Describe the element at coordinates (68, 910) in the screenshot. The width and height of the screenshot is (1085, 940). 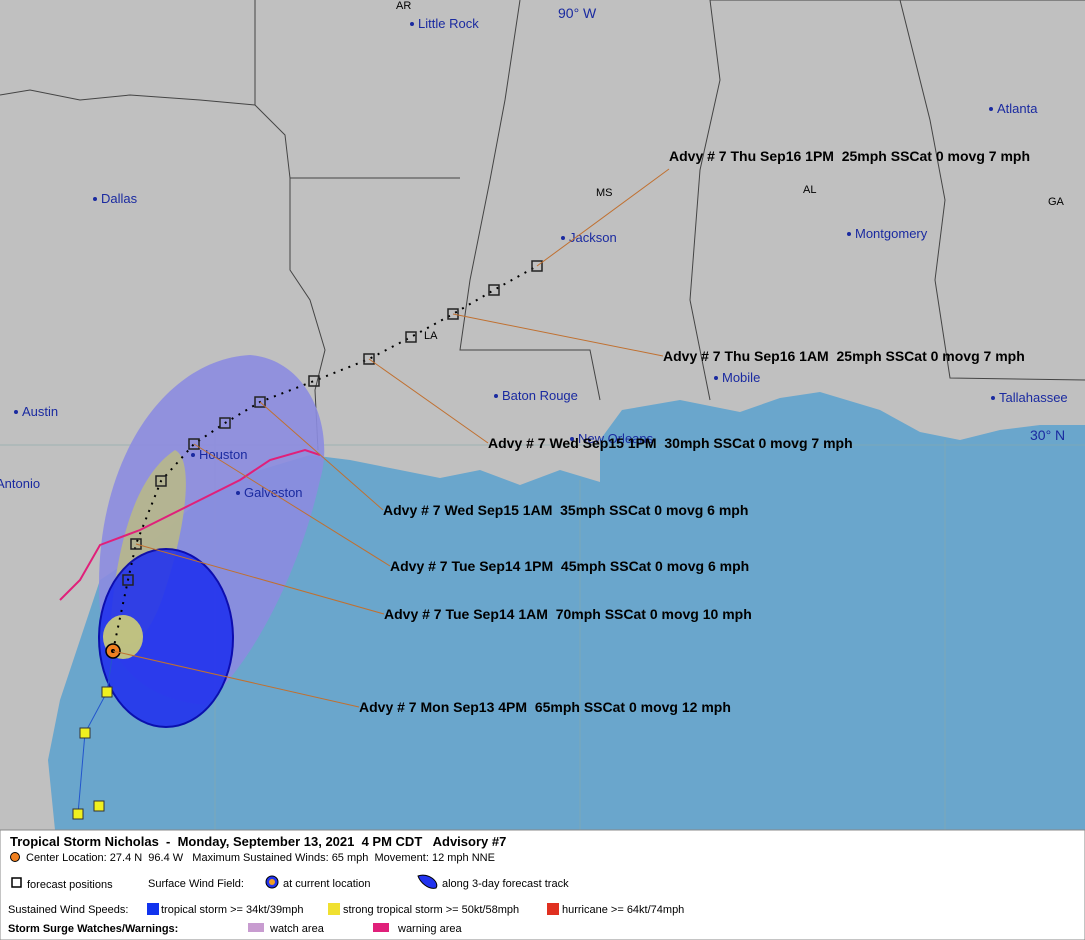
I see `legend-speeds: Sustained Wind Speeds:` at that location.